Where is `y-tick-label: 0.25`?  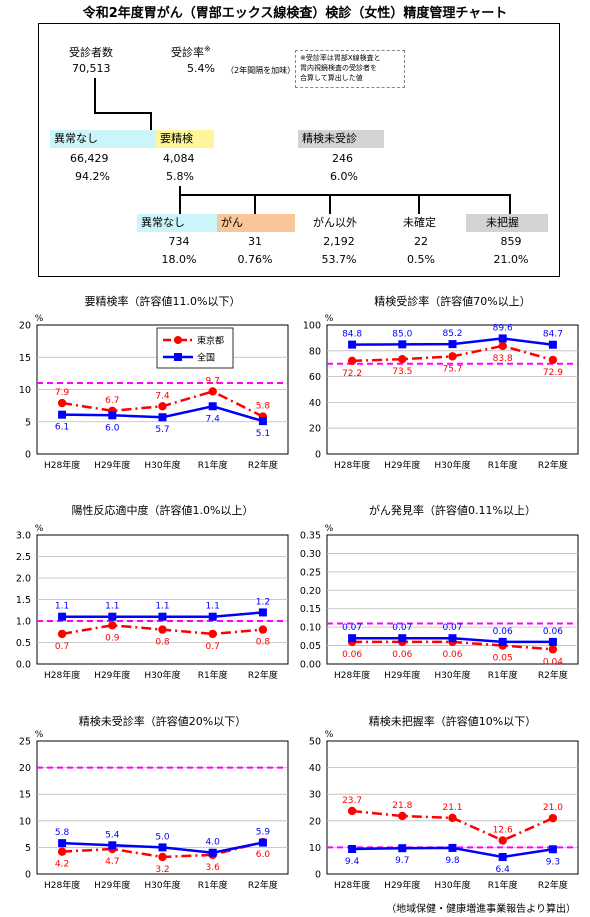 y-tick-label: 0.25 is located at coordinates (310, 572).